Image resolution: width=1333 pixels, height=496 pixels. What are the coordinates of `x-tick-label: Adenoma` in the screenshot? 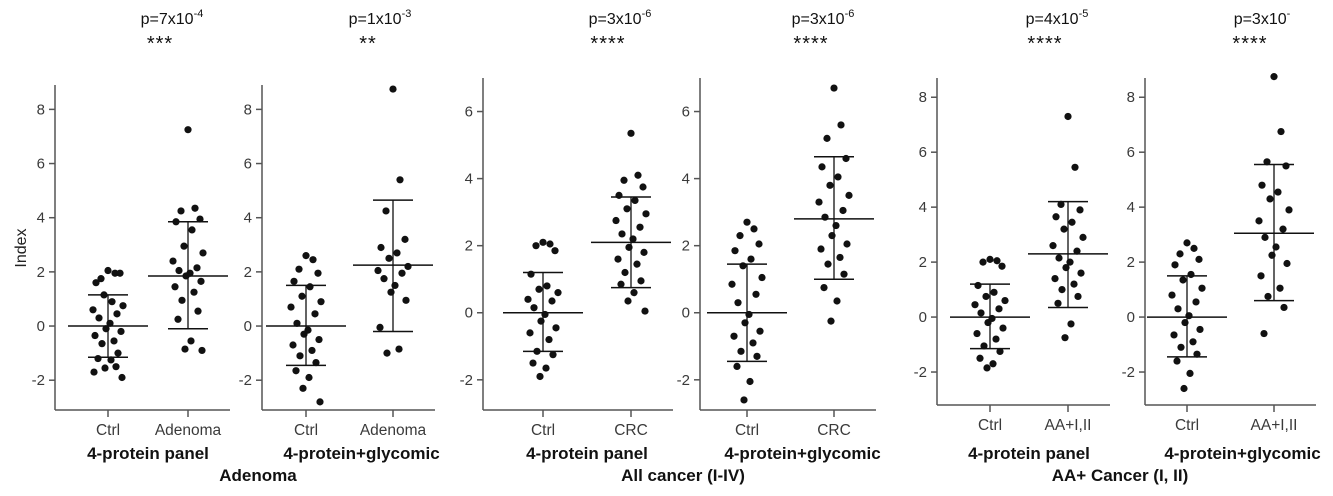 It's located at (393, 430).